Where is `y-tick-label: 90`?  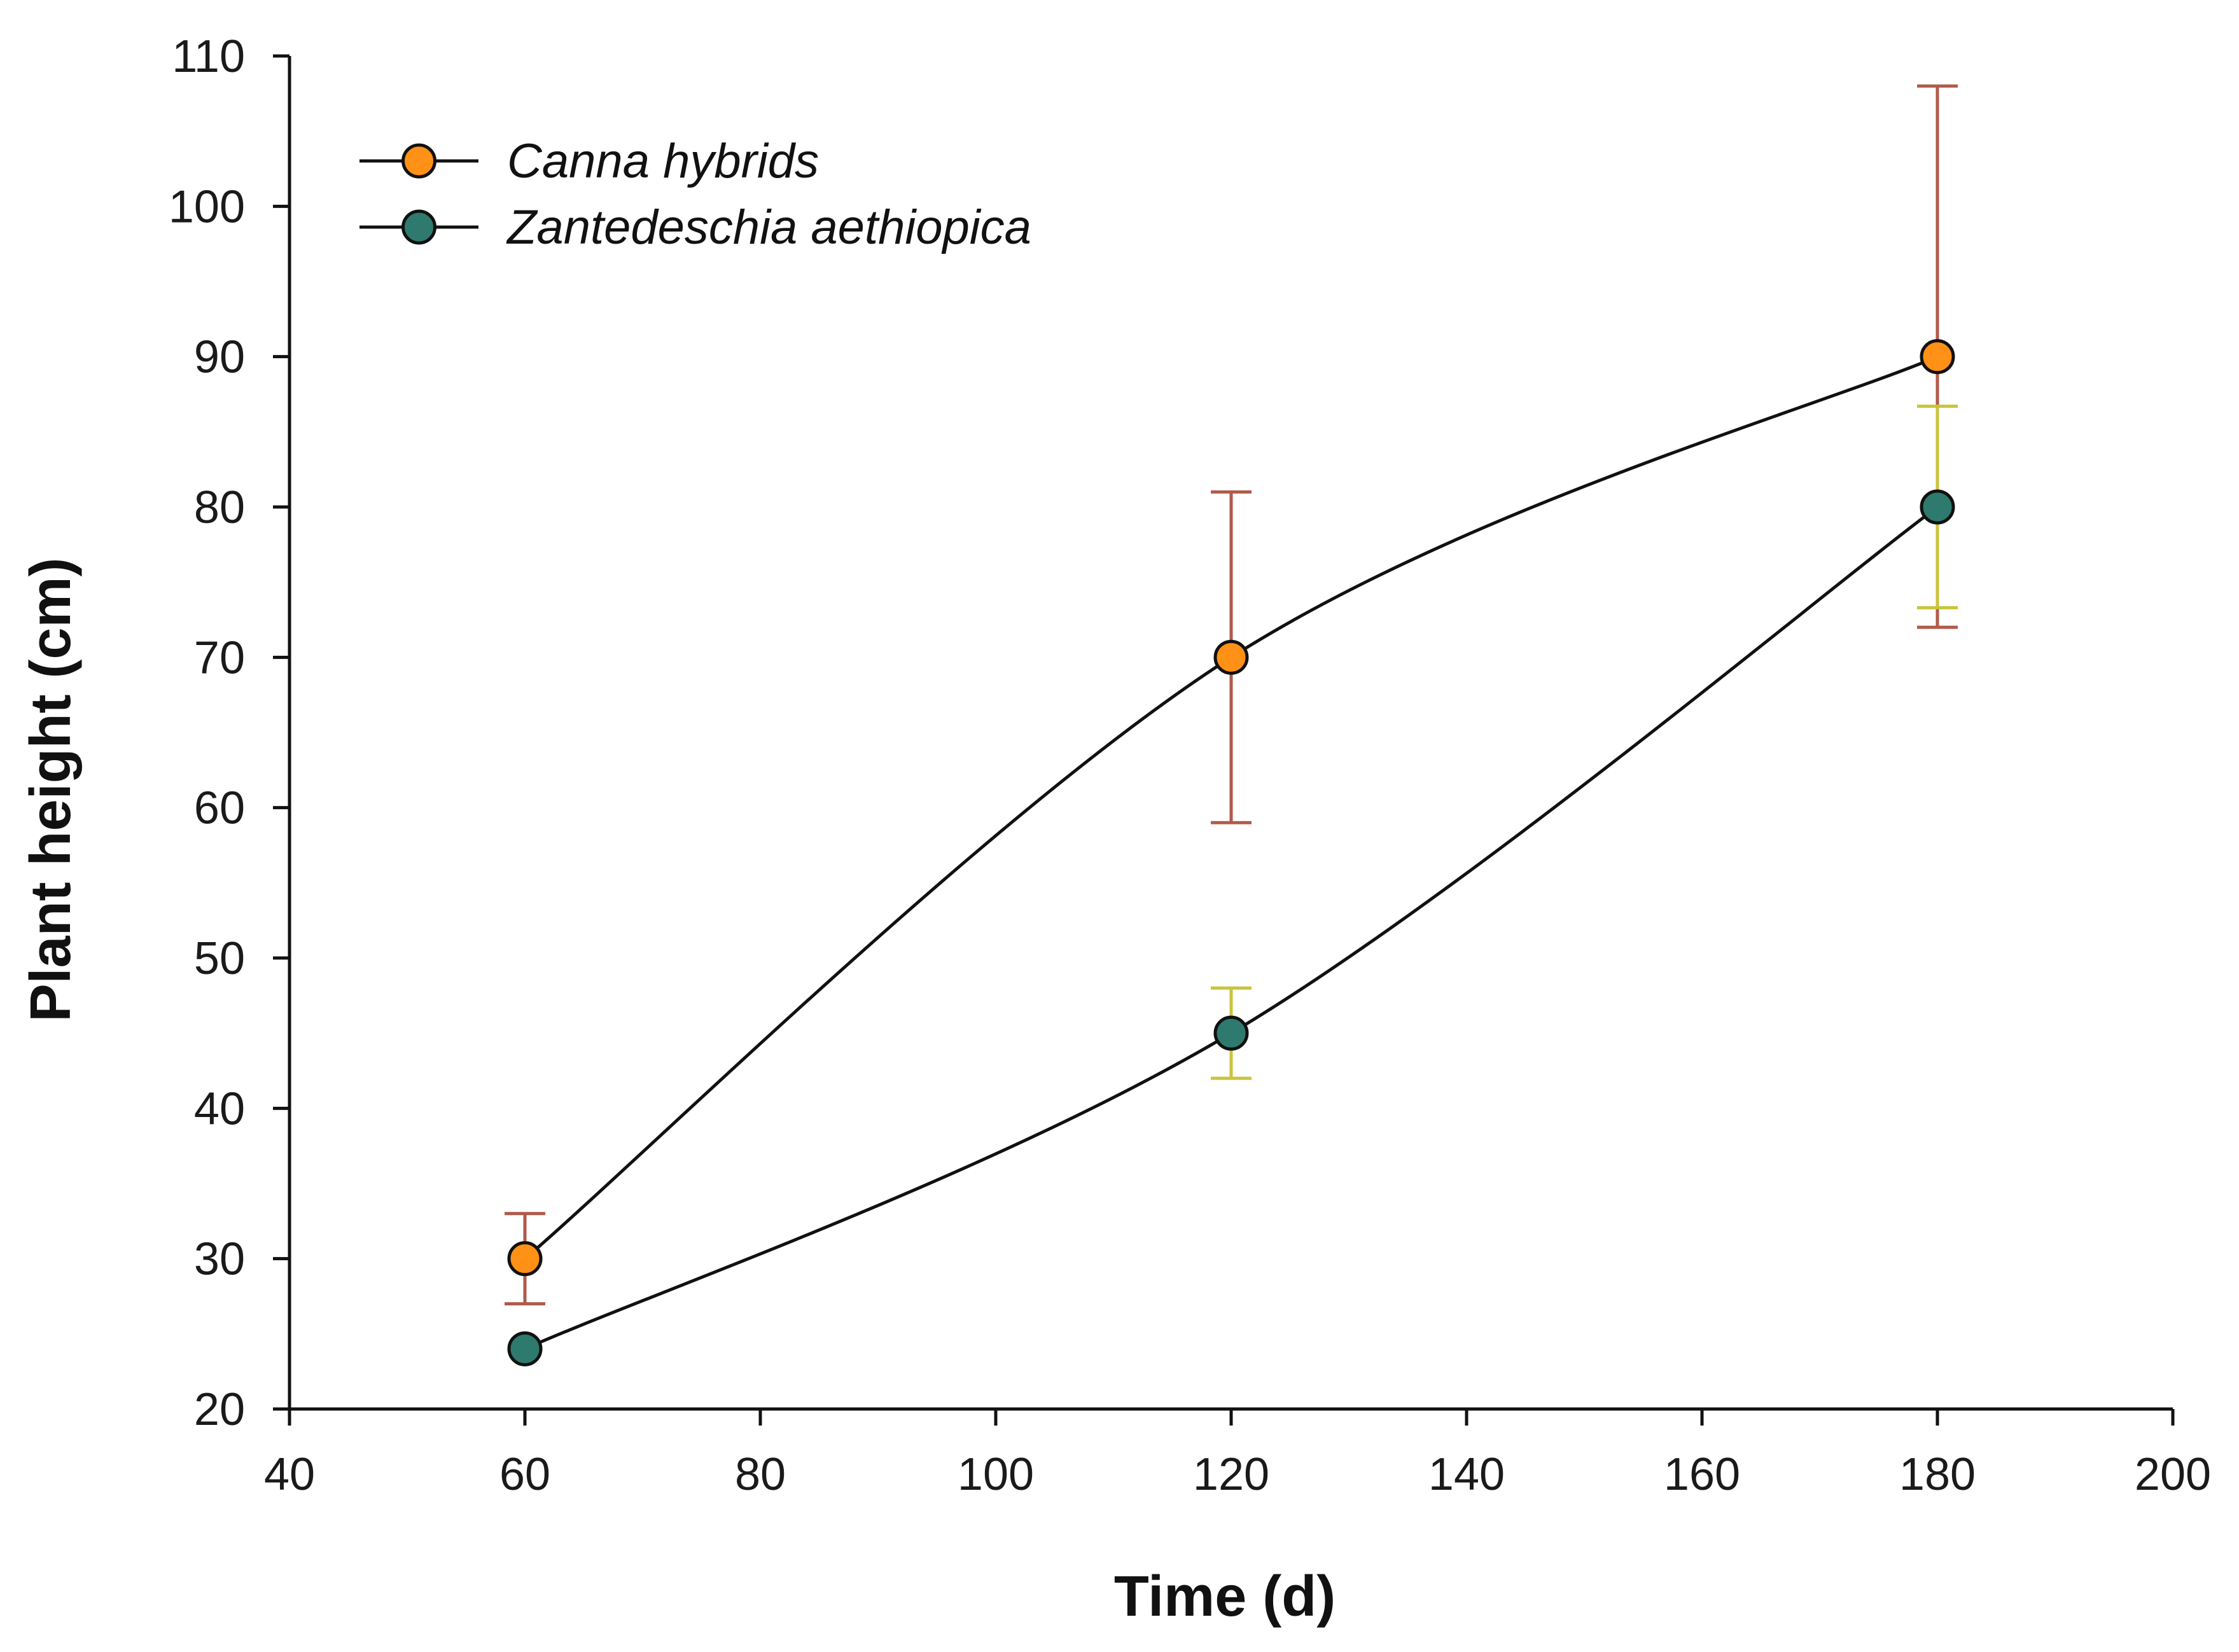 y-tick-label: 90 is located at coordinates (219, 357).